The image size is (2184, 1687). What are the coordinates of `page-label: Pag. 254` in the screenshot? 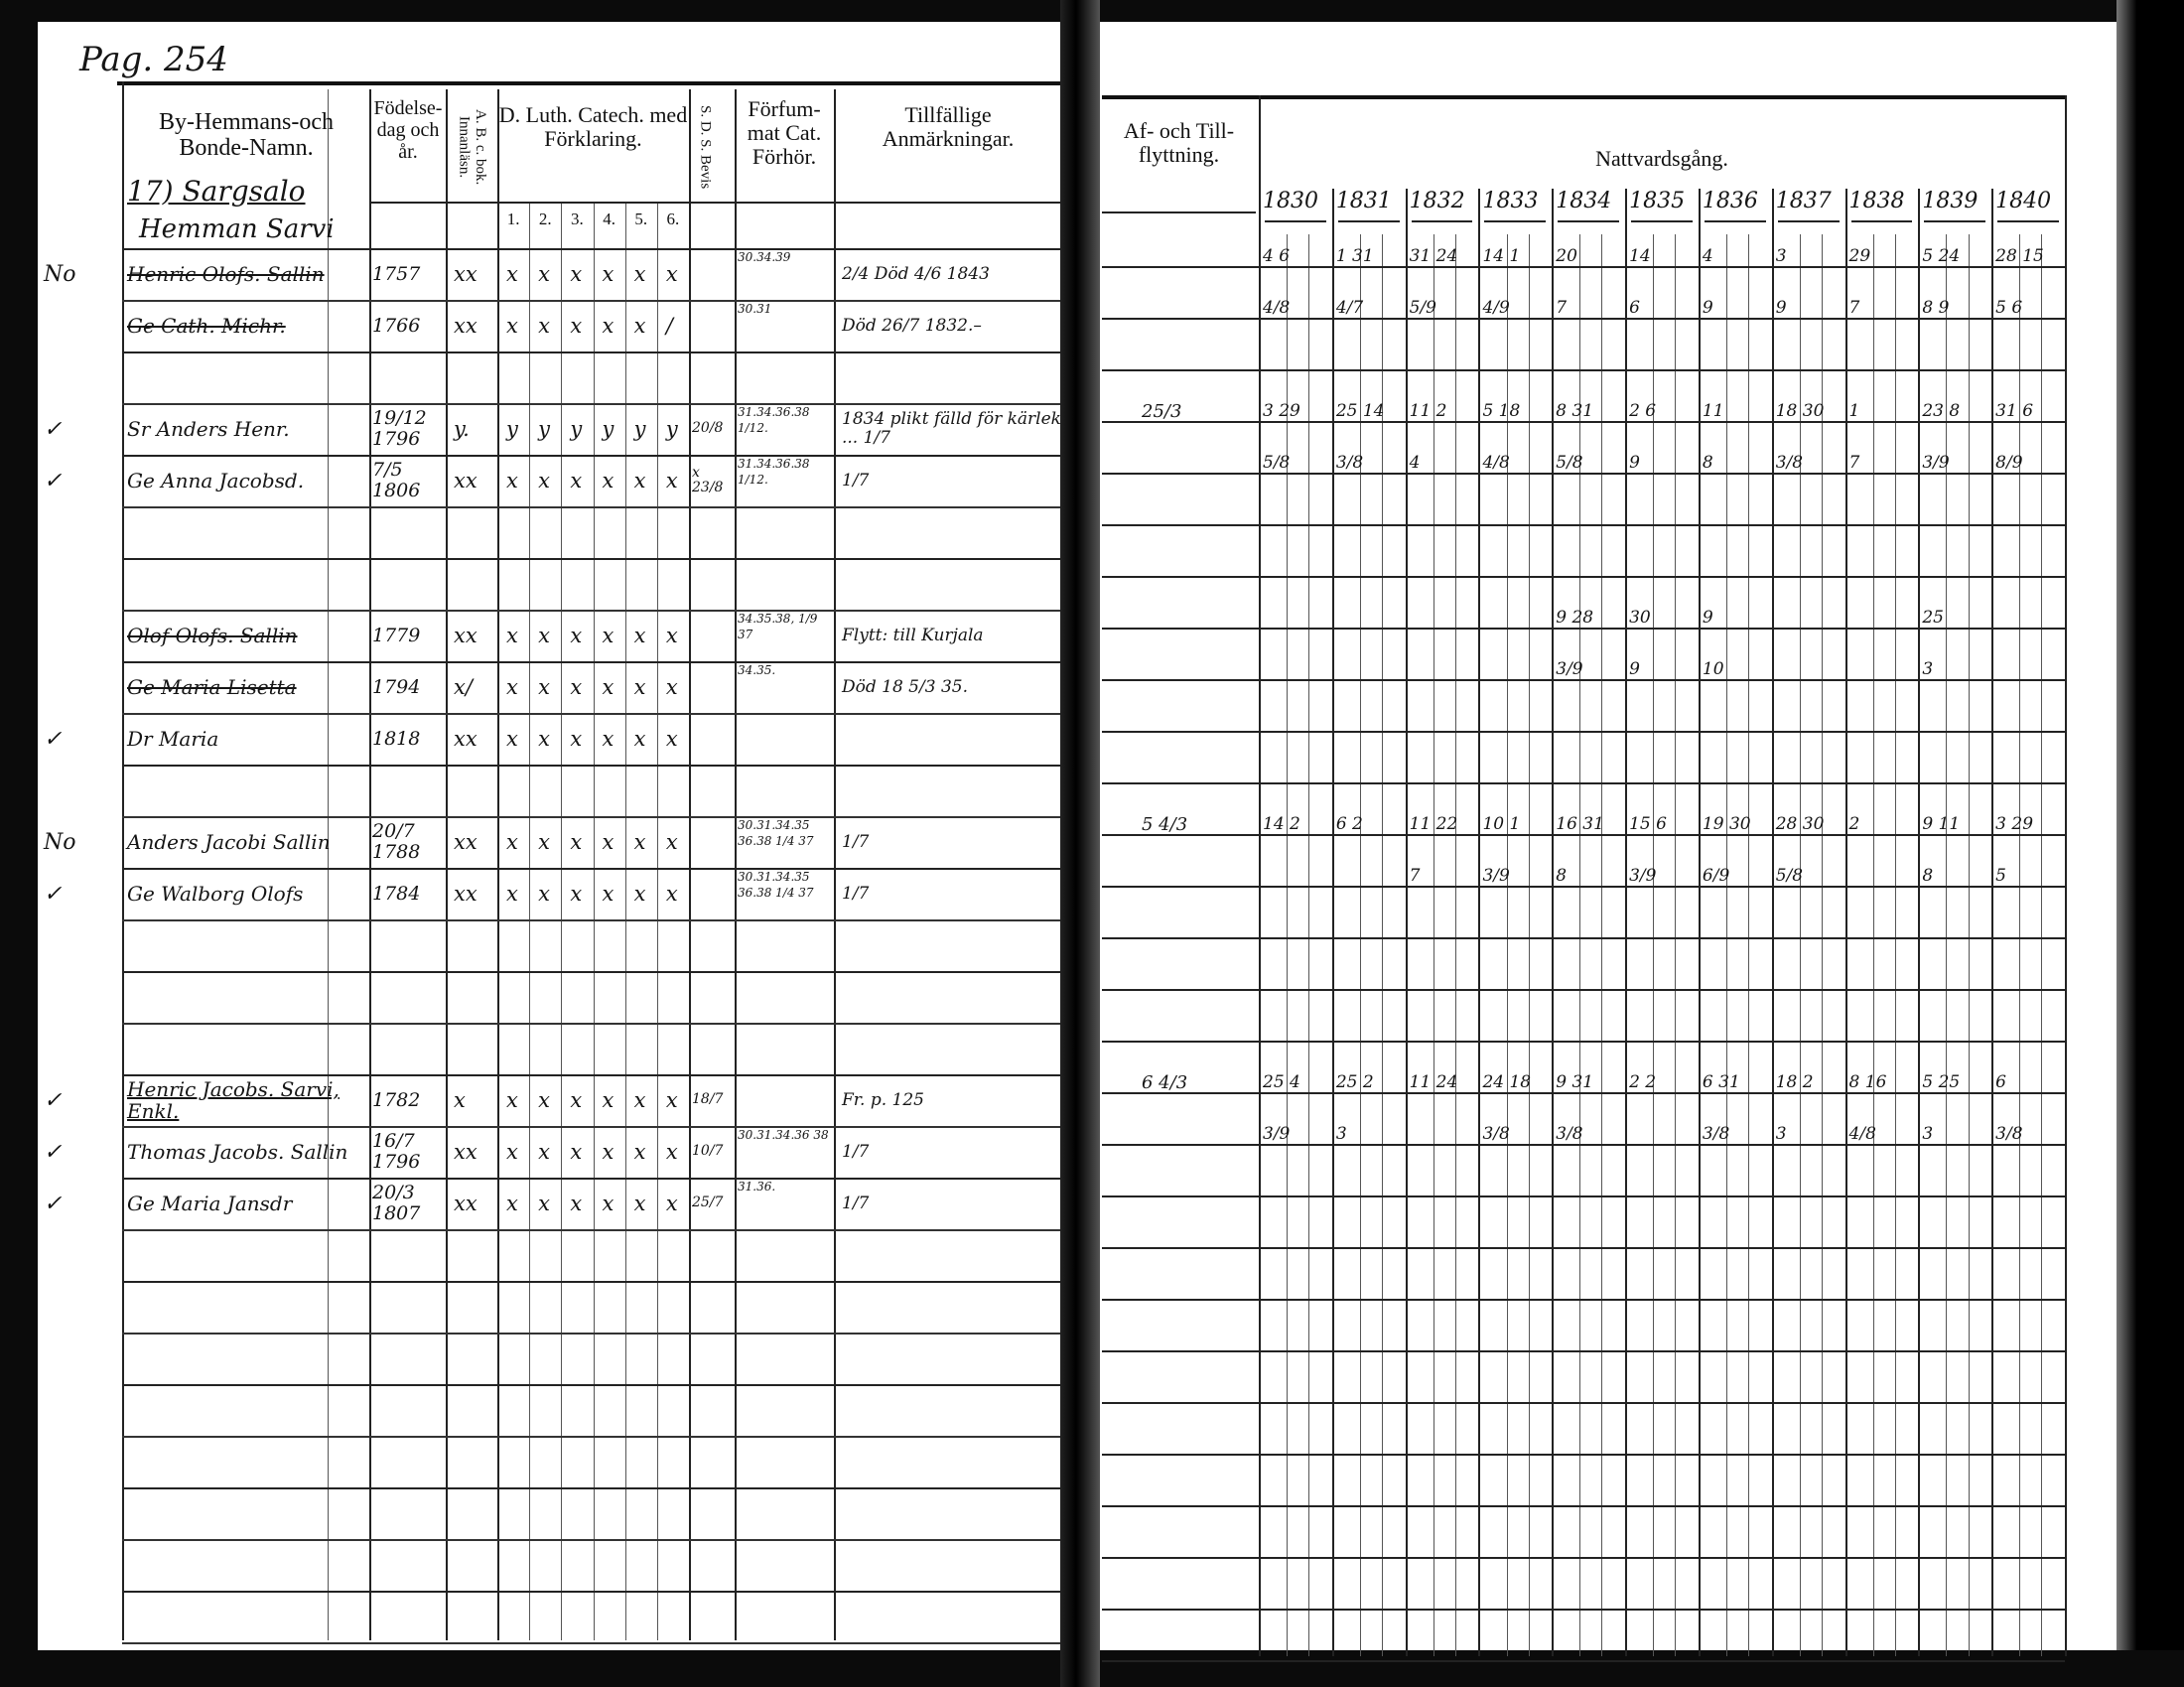 It's located at (153, 59).